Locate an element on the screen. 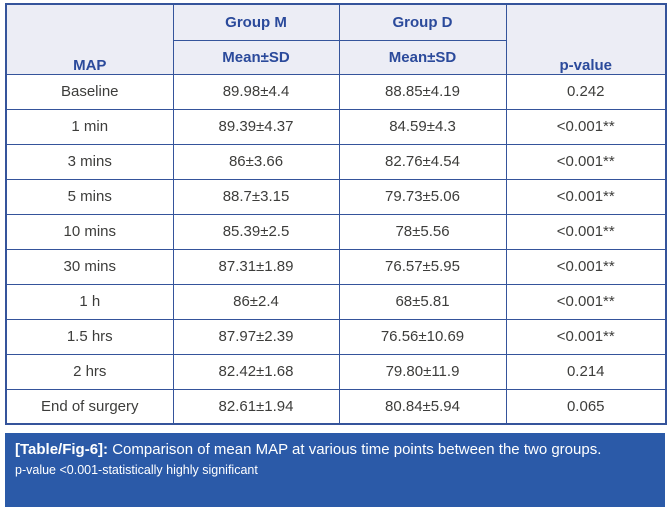 The height and width of the screenshot is (512, 671). group-d-value: 82.76±4.54 is located at coordinates (422, 161).